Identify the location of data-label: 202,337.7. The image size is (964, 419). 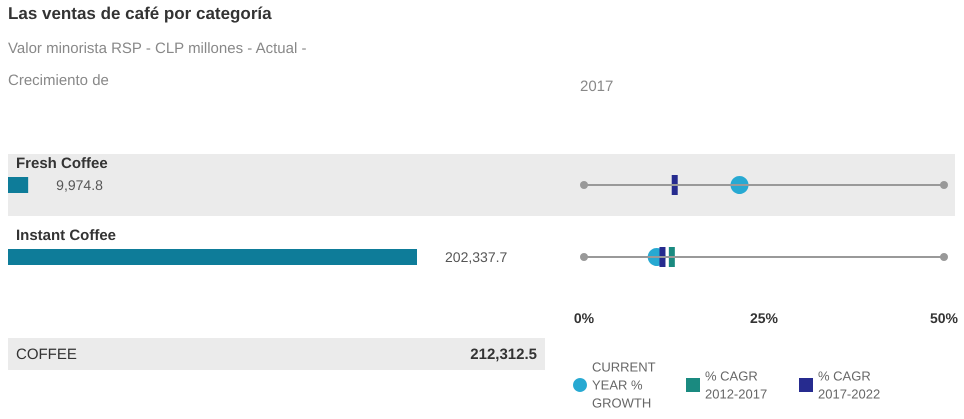
(476, 257).